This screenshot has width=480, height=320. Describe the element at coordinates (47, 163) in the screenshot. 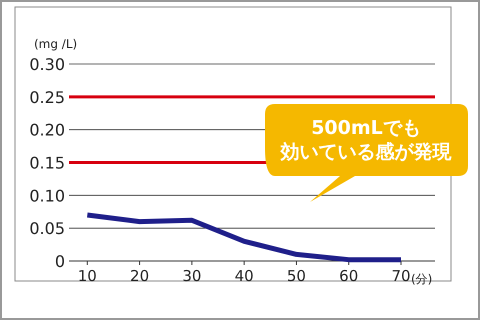

I see `y-tick-label: 0.15` at that location.